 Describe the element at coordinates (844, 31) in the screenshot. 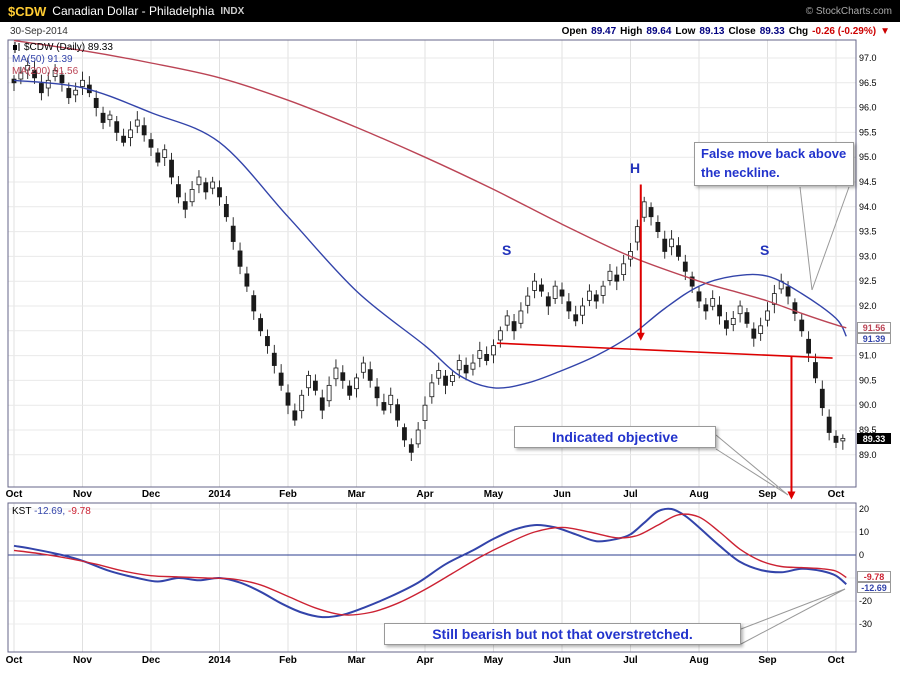

I see `chg-value: -0.26 (-0.29%)` at that location.